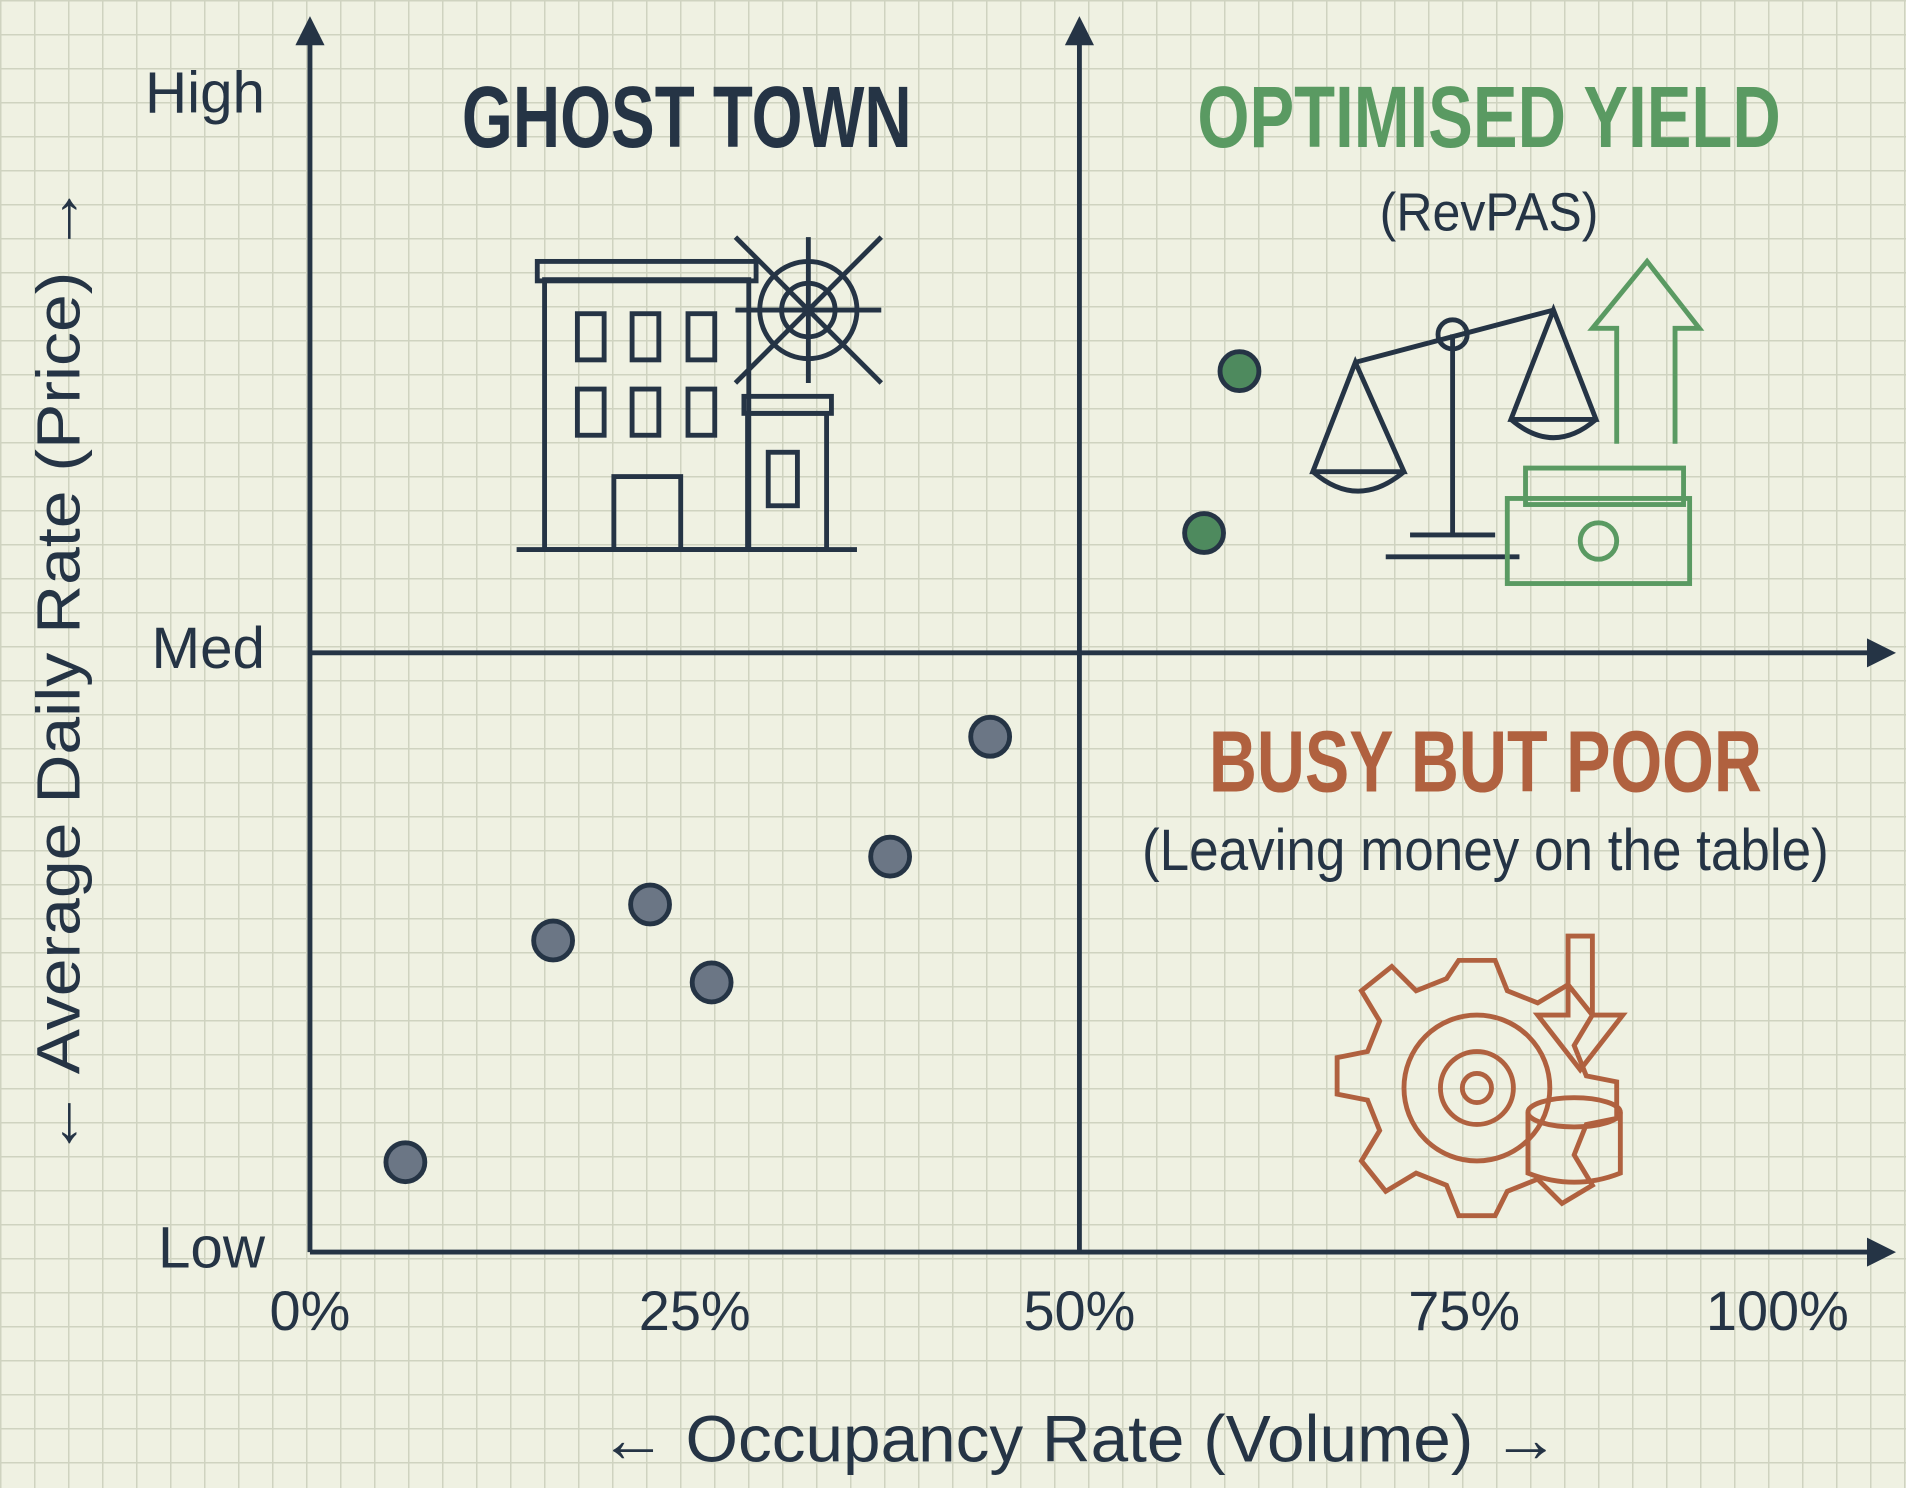  Describe the element at coordinates (1481, 1076) in the screenshot. I see `busy-but-poor-icon` at that location.